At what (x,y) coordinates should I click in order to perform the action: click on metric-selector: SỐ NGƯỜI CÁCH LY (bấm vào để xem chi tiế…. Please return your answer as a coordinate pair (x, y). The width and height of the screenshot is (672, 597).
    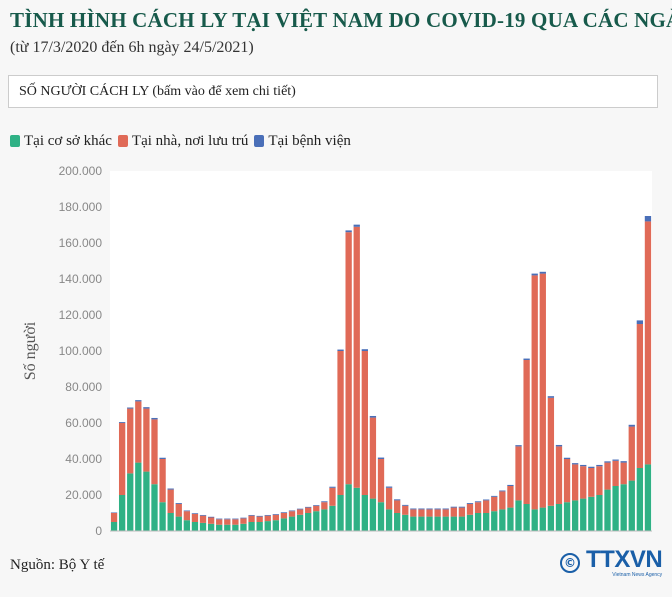
    Looking at the image, I should click on (333, 91).